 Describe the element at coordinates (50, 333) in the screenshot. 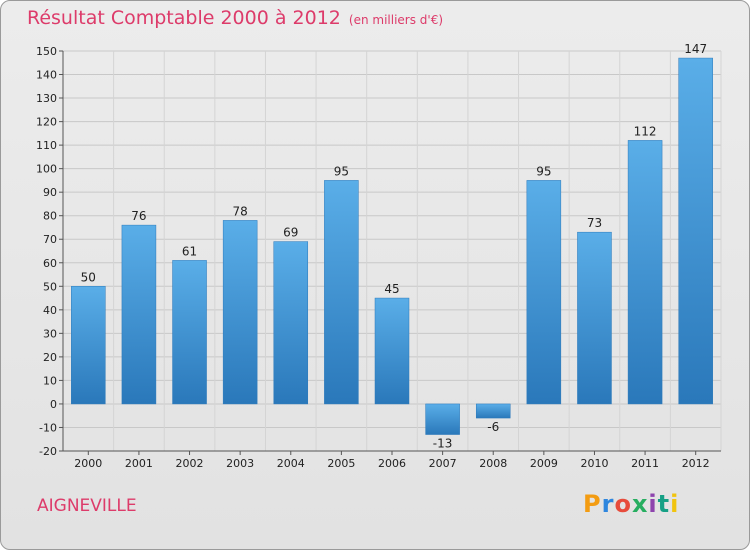

I see `y-tick-label: 30` at that location.